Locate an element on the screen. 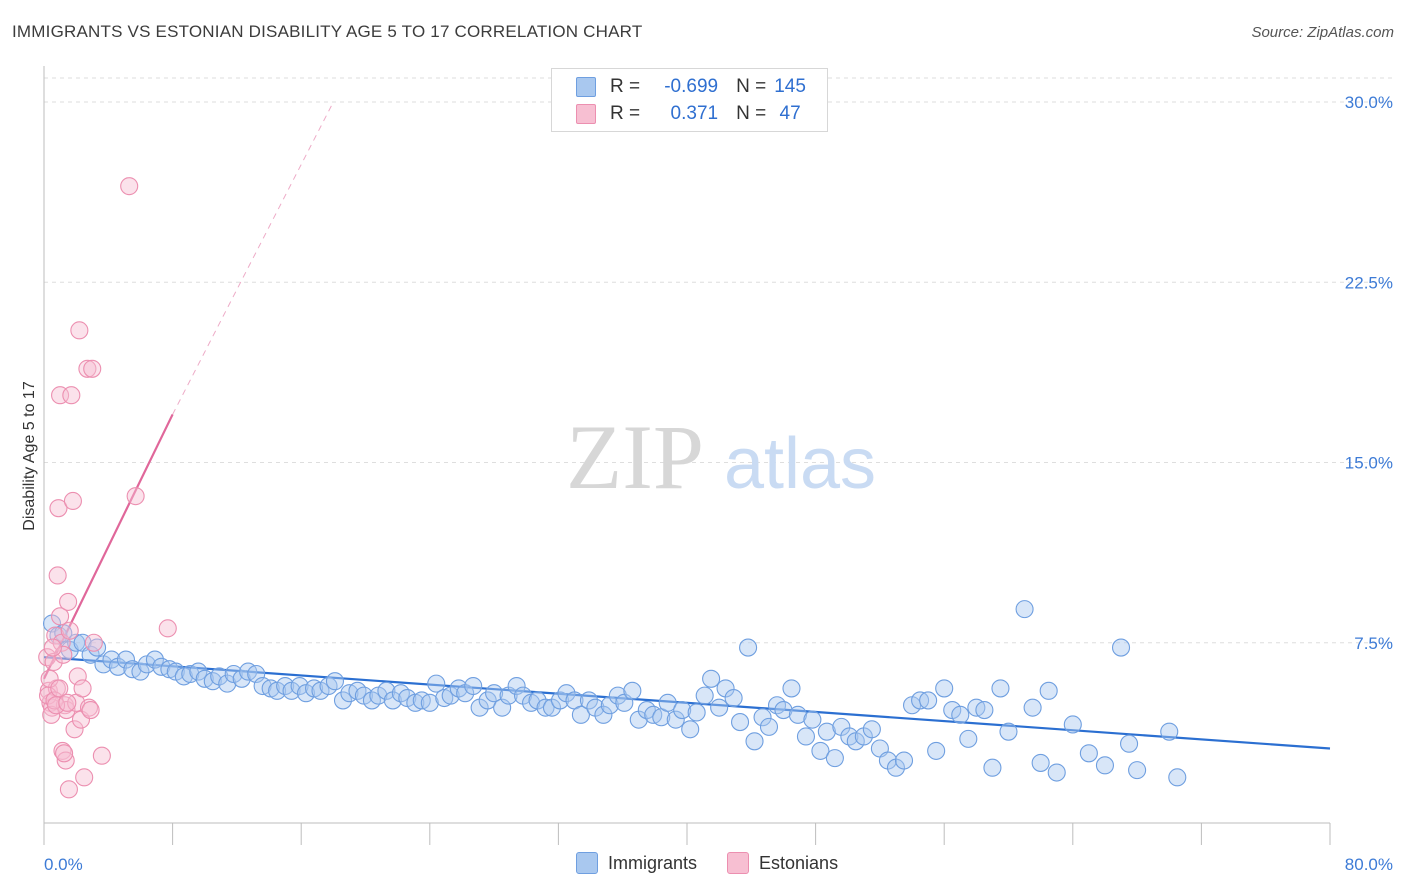 The height and width of the screenshot is (892, 1406). x-tick-label: 0.0% is located at coordinates (63, 864).